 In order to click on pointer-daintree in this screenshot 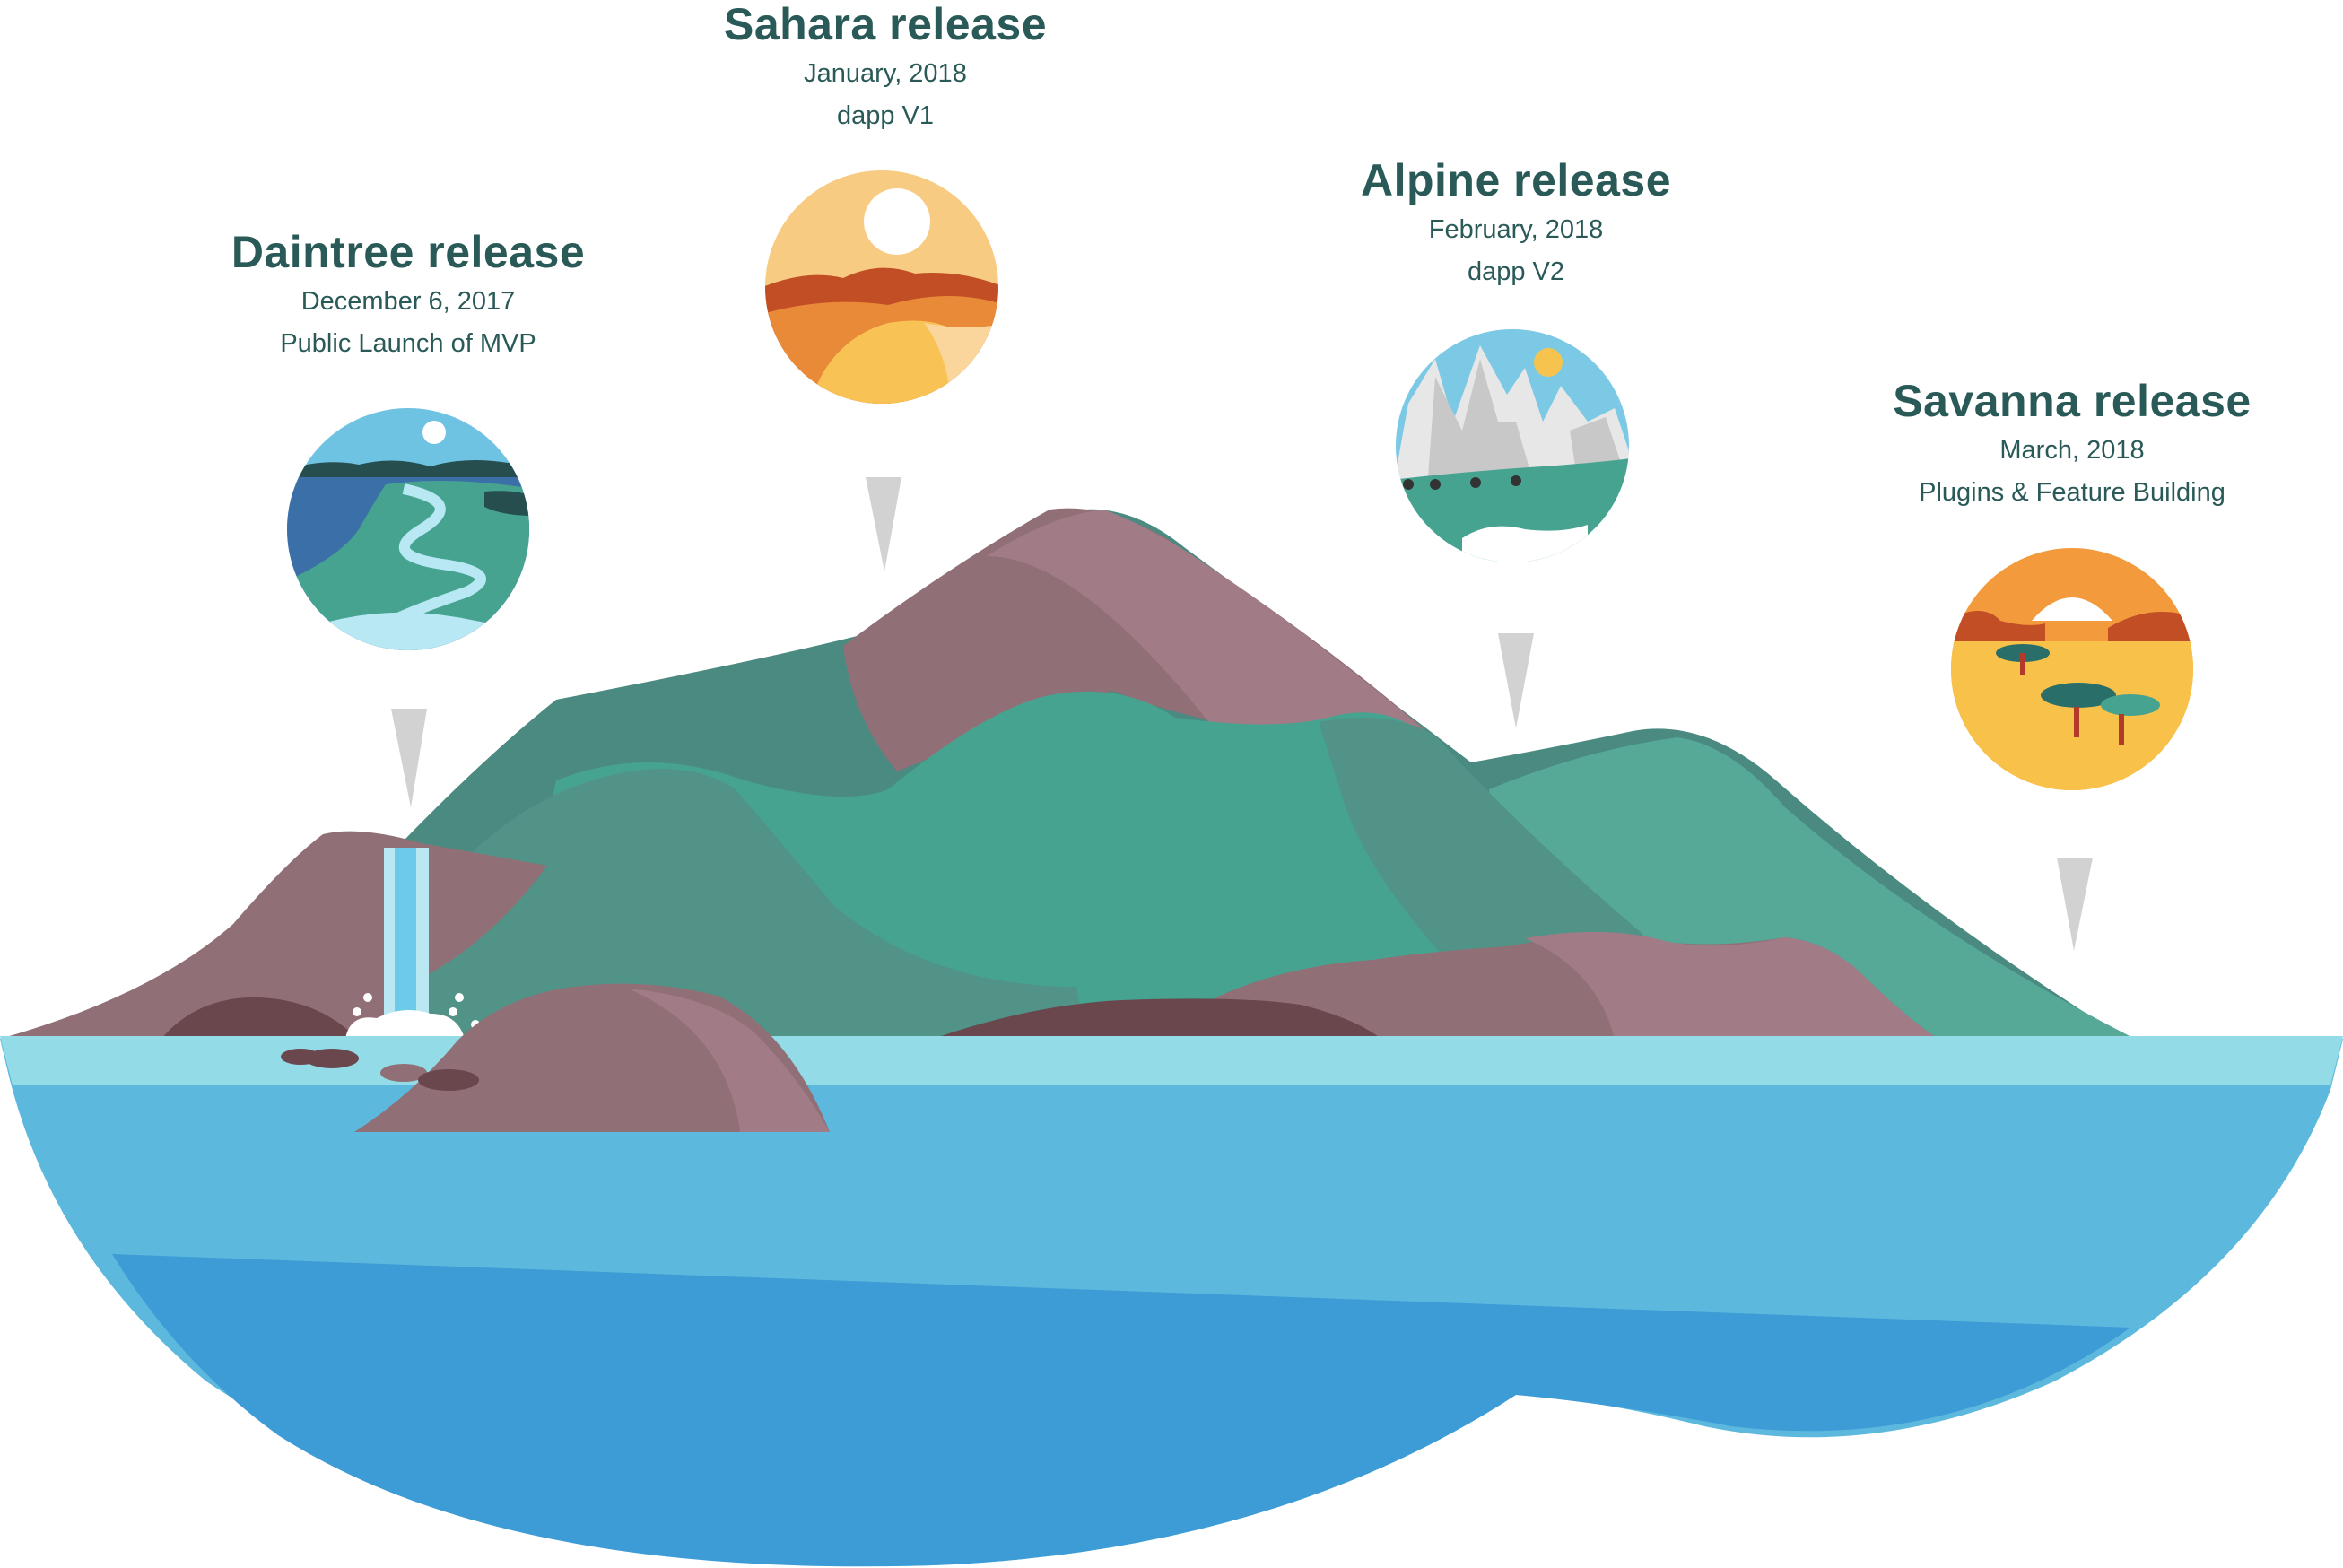, I will do `click(409, 758)`.